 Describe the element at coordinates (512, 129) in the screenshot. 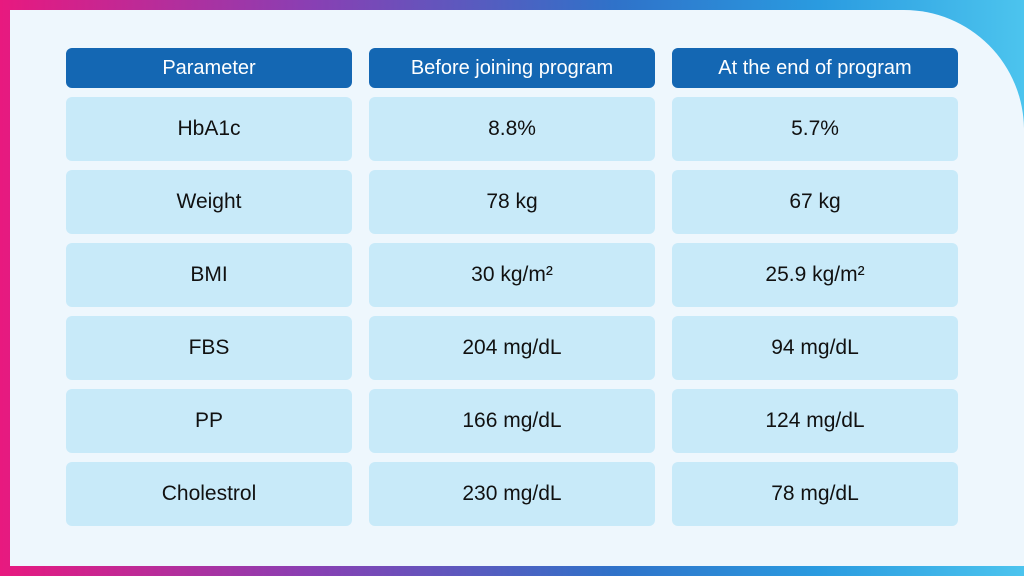

I see `cell-before-hba1c: 8.8%` at that location.